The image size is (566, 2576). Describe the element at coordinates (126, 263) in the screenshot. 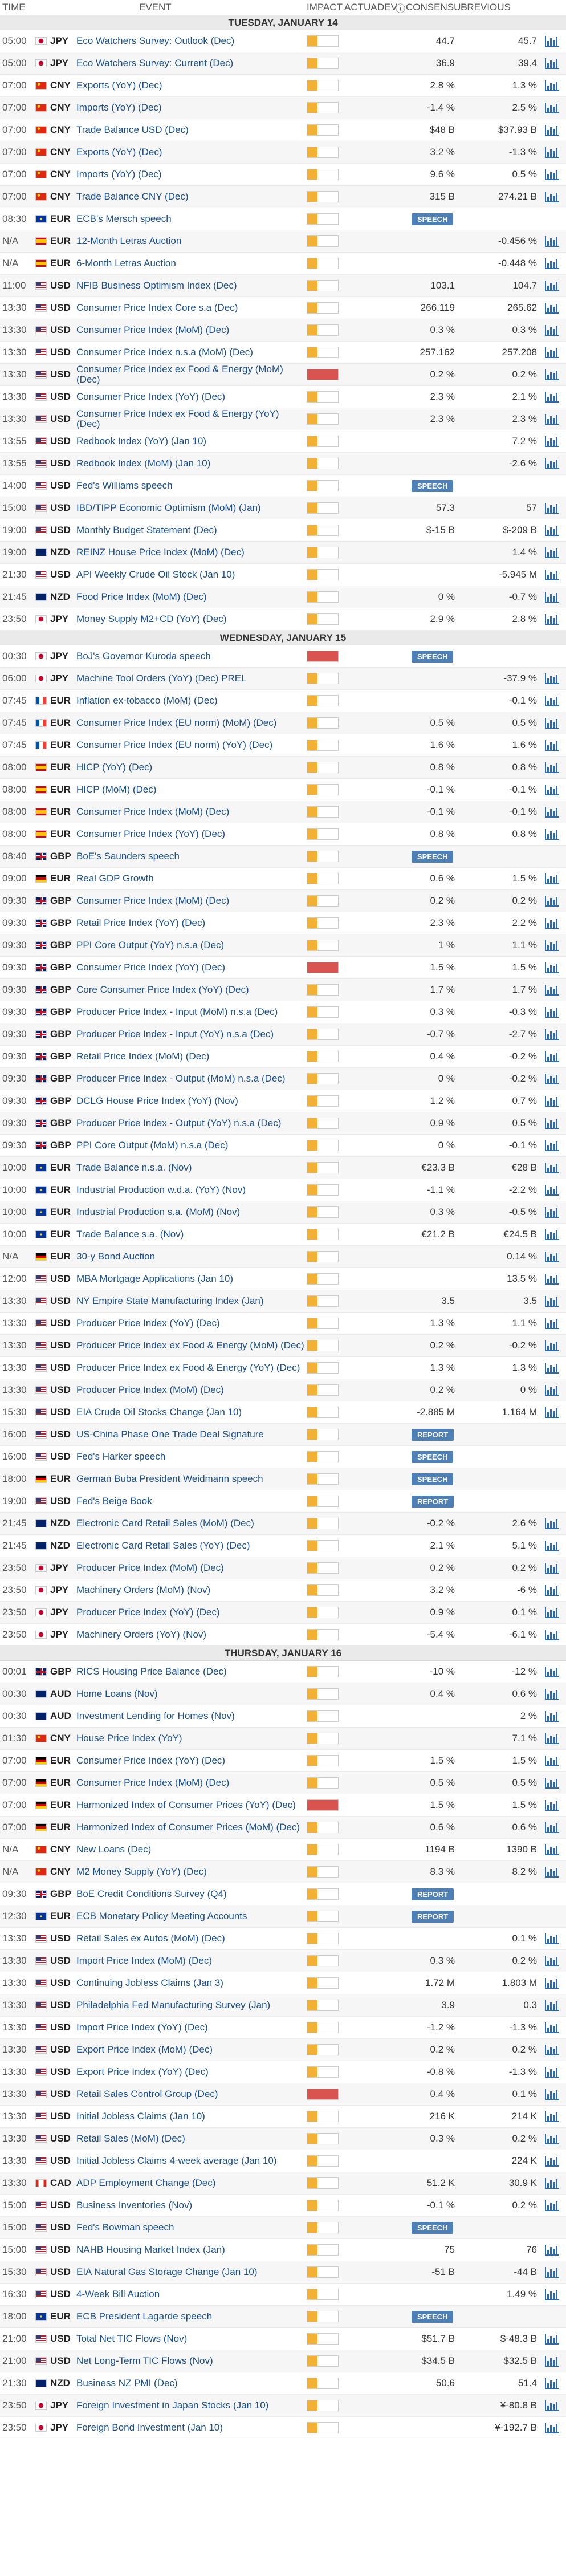

I see `event-name-link: 6-Month Letras Auction` at that location.